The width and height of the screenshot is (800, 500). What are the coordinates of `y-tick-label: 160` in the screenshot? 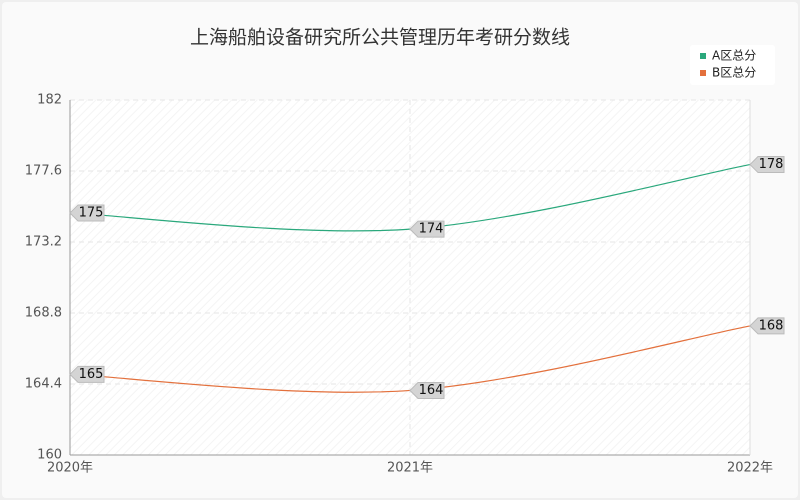 It's located at (49, 455).